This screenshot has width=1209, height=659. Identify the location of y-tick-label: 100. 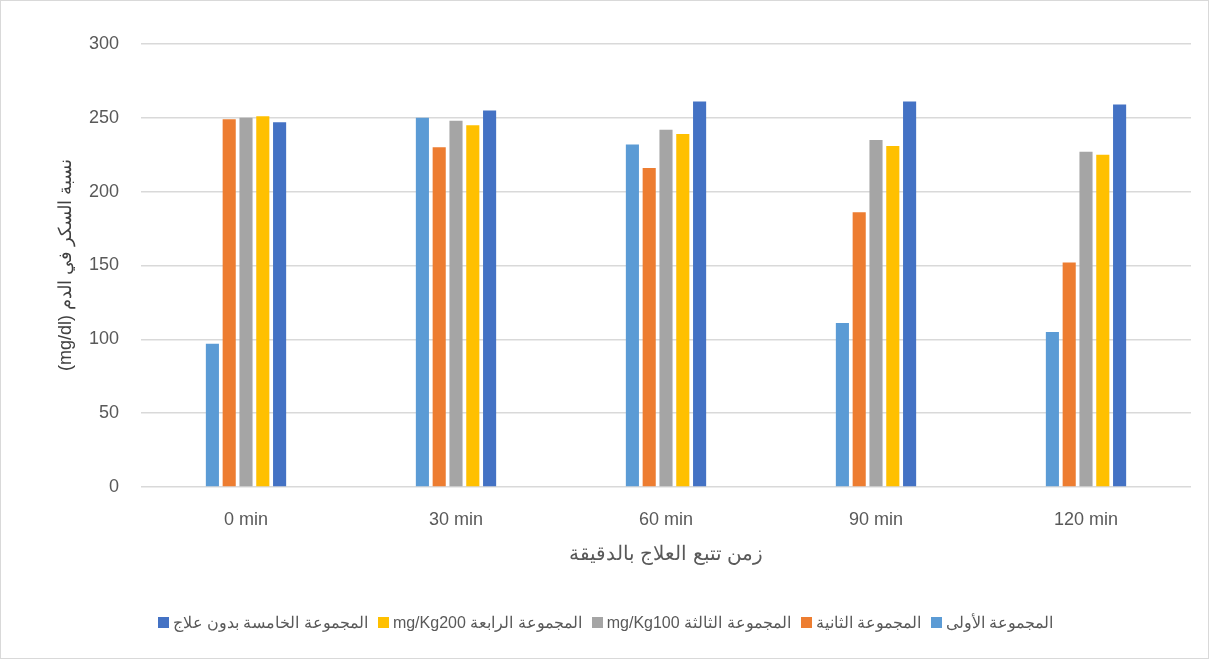
(103, 338).